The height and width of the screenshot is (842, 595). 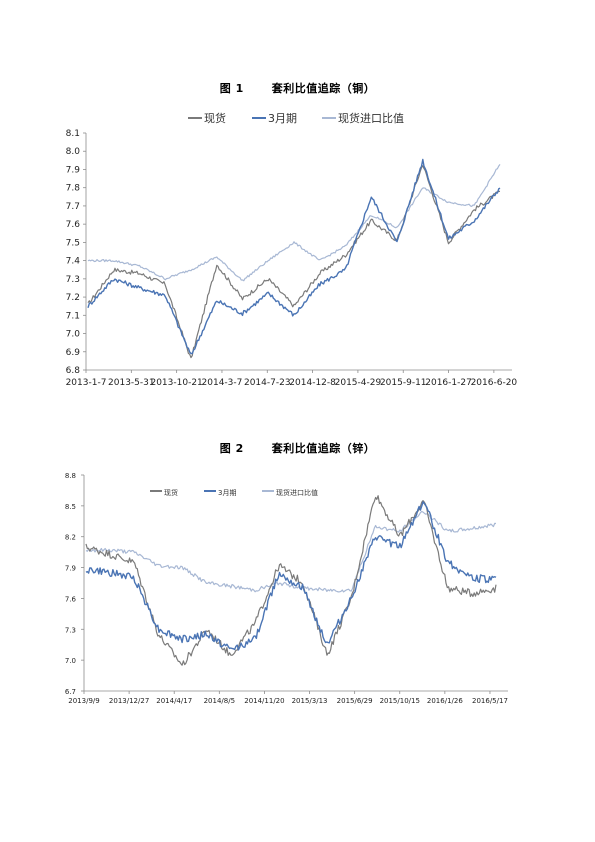 I want to click on x-tick-label: 2016-1-27, so click(x=448, y=383).